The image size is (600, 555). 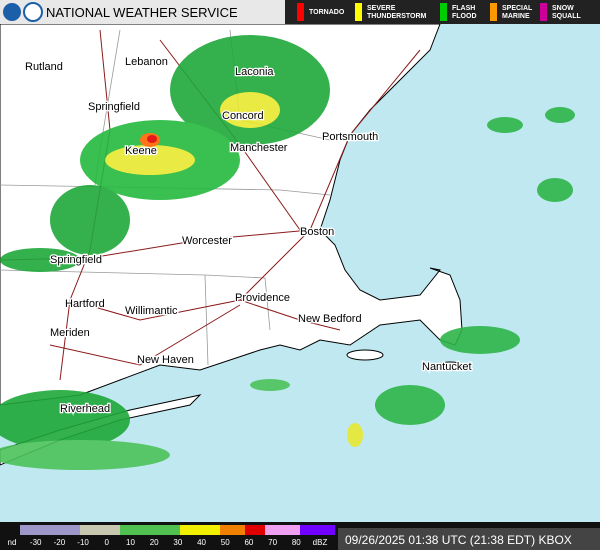 What do you see at coordinates (317, 232) in the screenshot?
I see `city: Boston` at bounding box center [317, 232].